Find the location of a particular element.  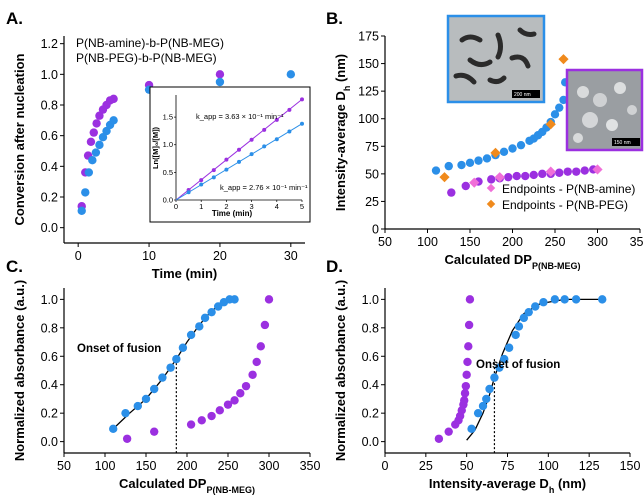

x-tick-label: 20 is located at coordinates (220, 256).